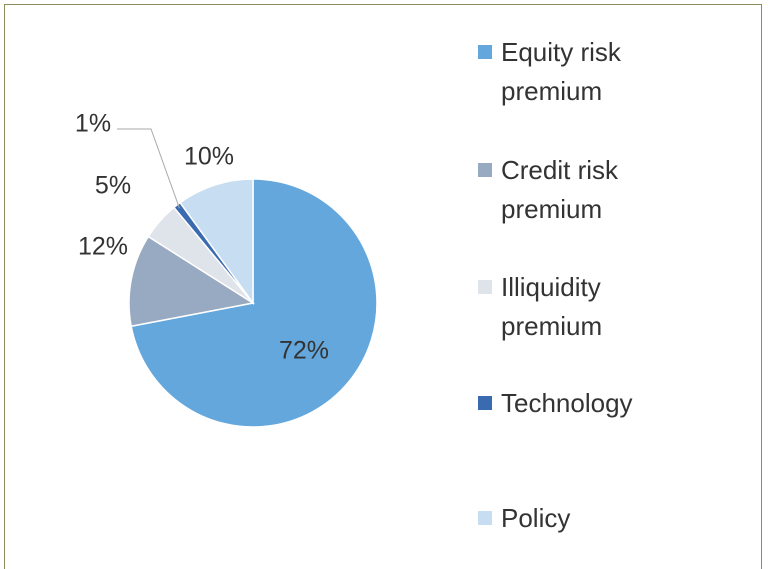  I want to click on leader-line, so click(148, 168).